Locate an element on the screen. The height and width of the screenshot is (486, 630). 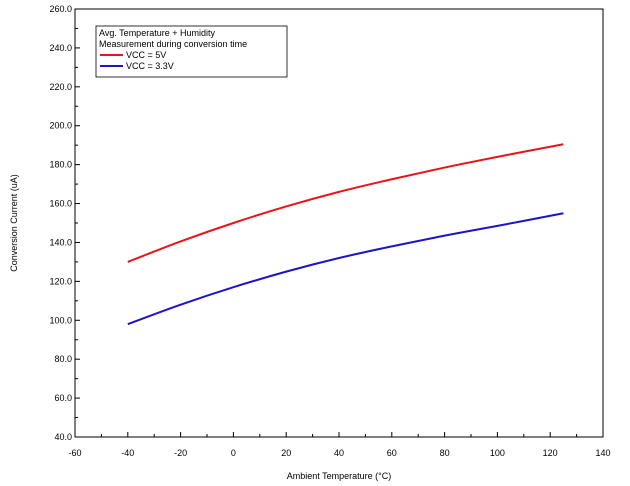
x-tick-label: 140 is located at coordinates (602, 453).